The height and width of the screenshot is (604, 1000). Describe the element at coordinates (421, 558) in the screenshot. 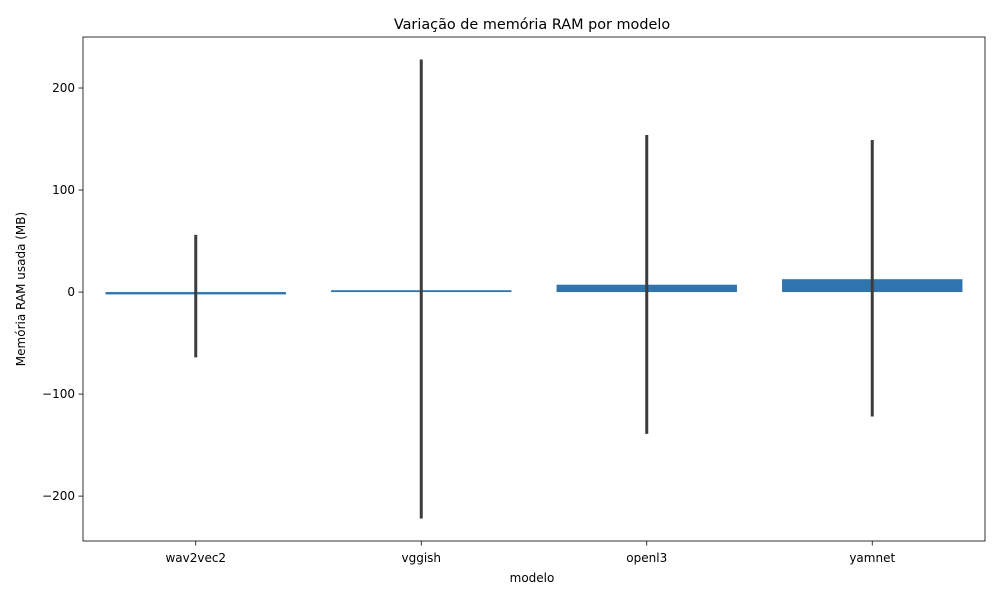

I see `x-tick-label-vggish: vggish` at that location.